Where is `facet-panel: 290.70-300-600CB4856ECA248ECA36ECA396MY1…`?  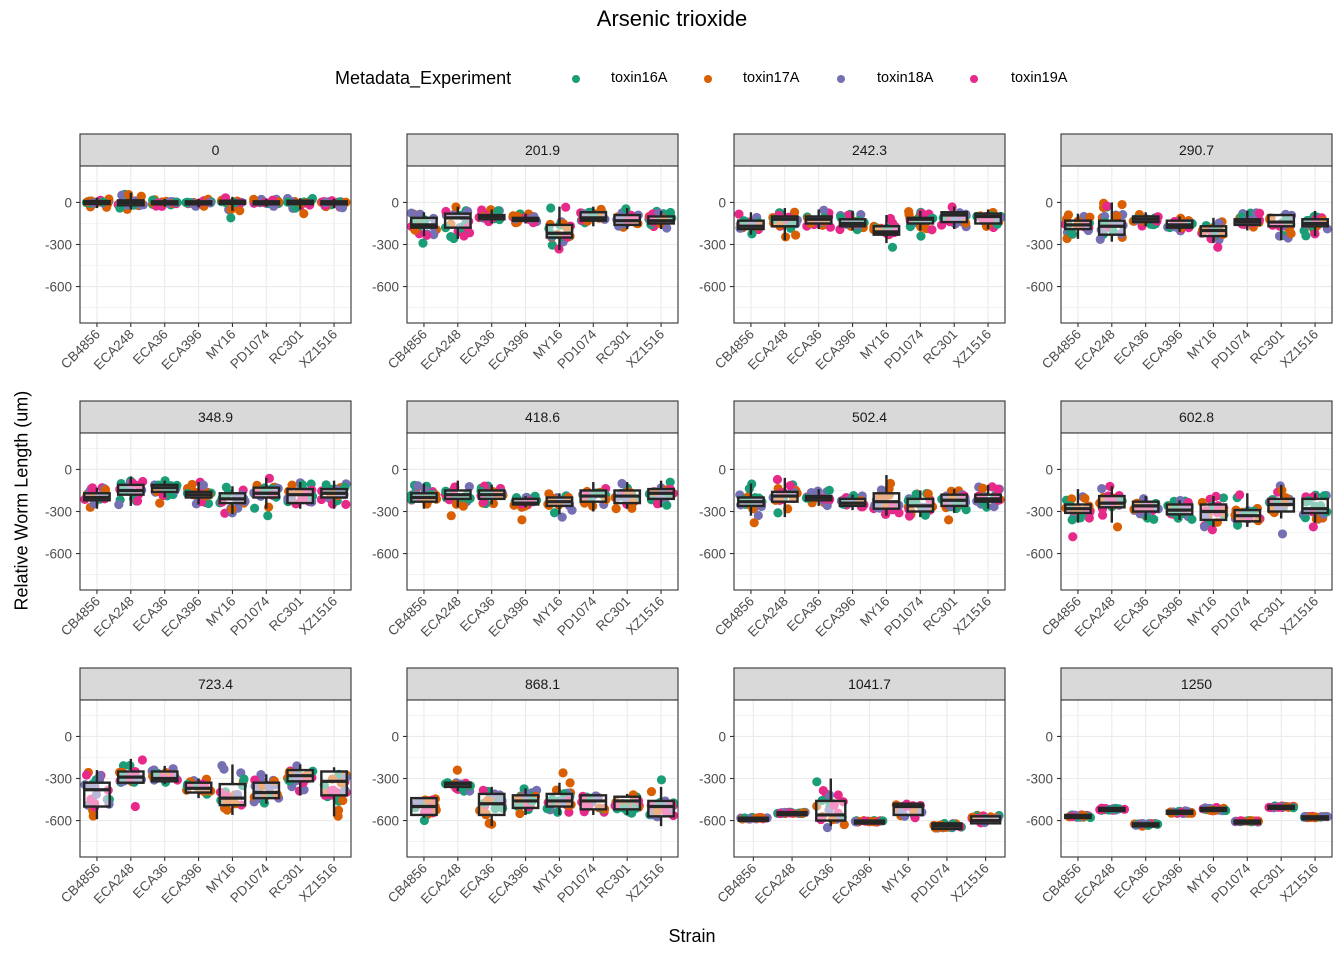 facet-panel: 290.70-300-600CB4856ECA248ECA36ECA396MY1… is located at coordinates (1179, 253).